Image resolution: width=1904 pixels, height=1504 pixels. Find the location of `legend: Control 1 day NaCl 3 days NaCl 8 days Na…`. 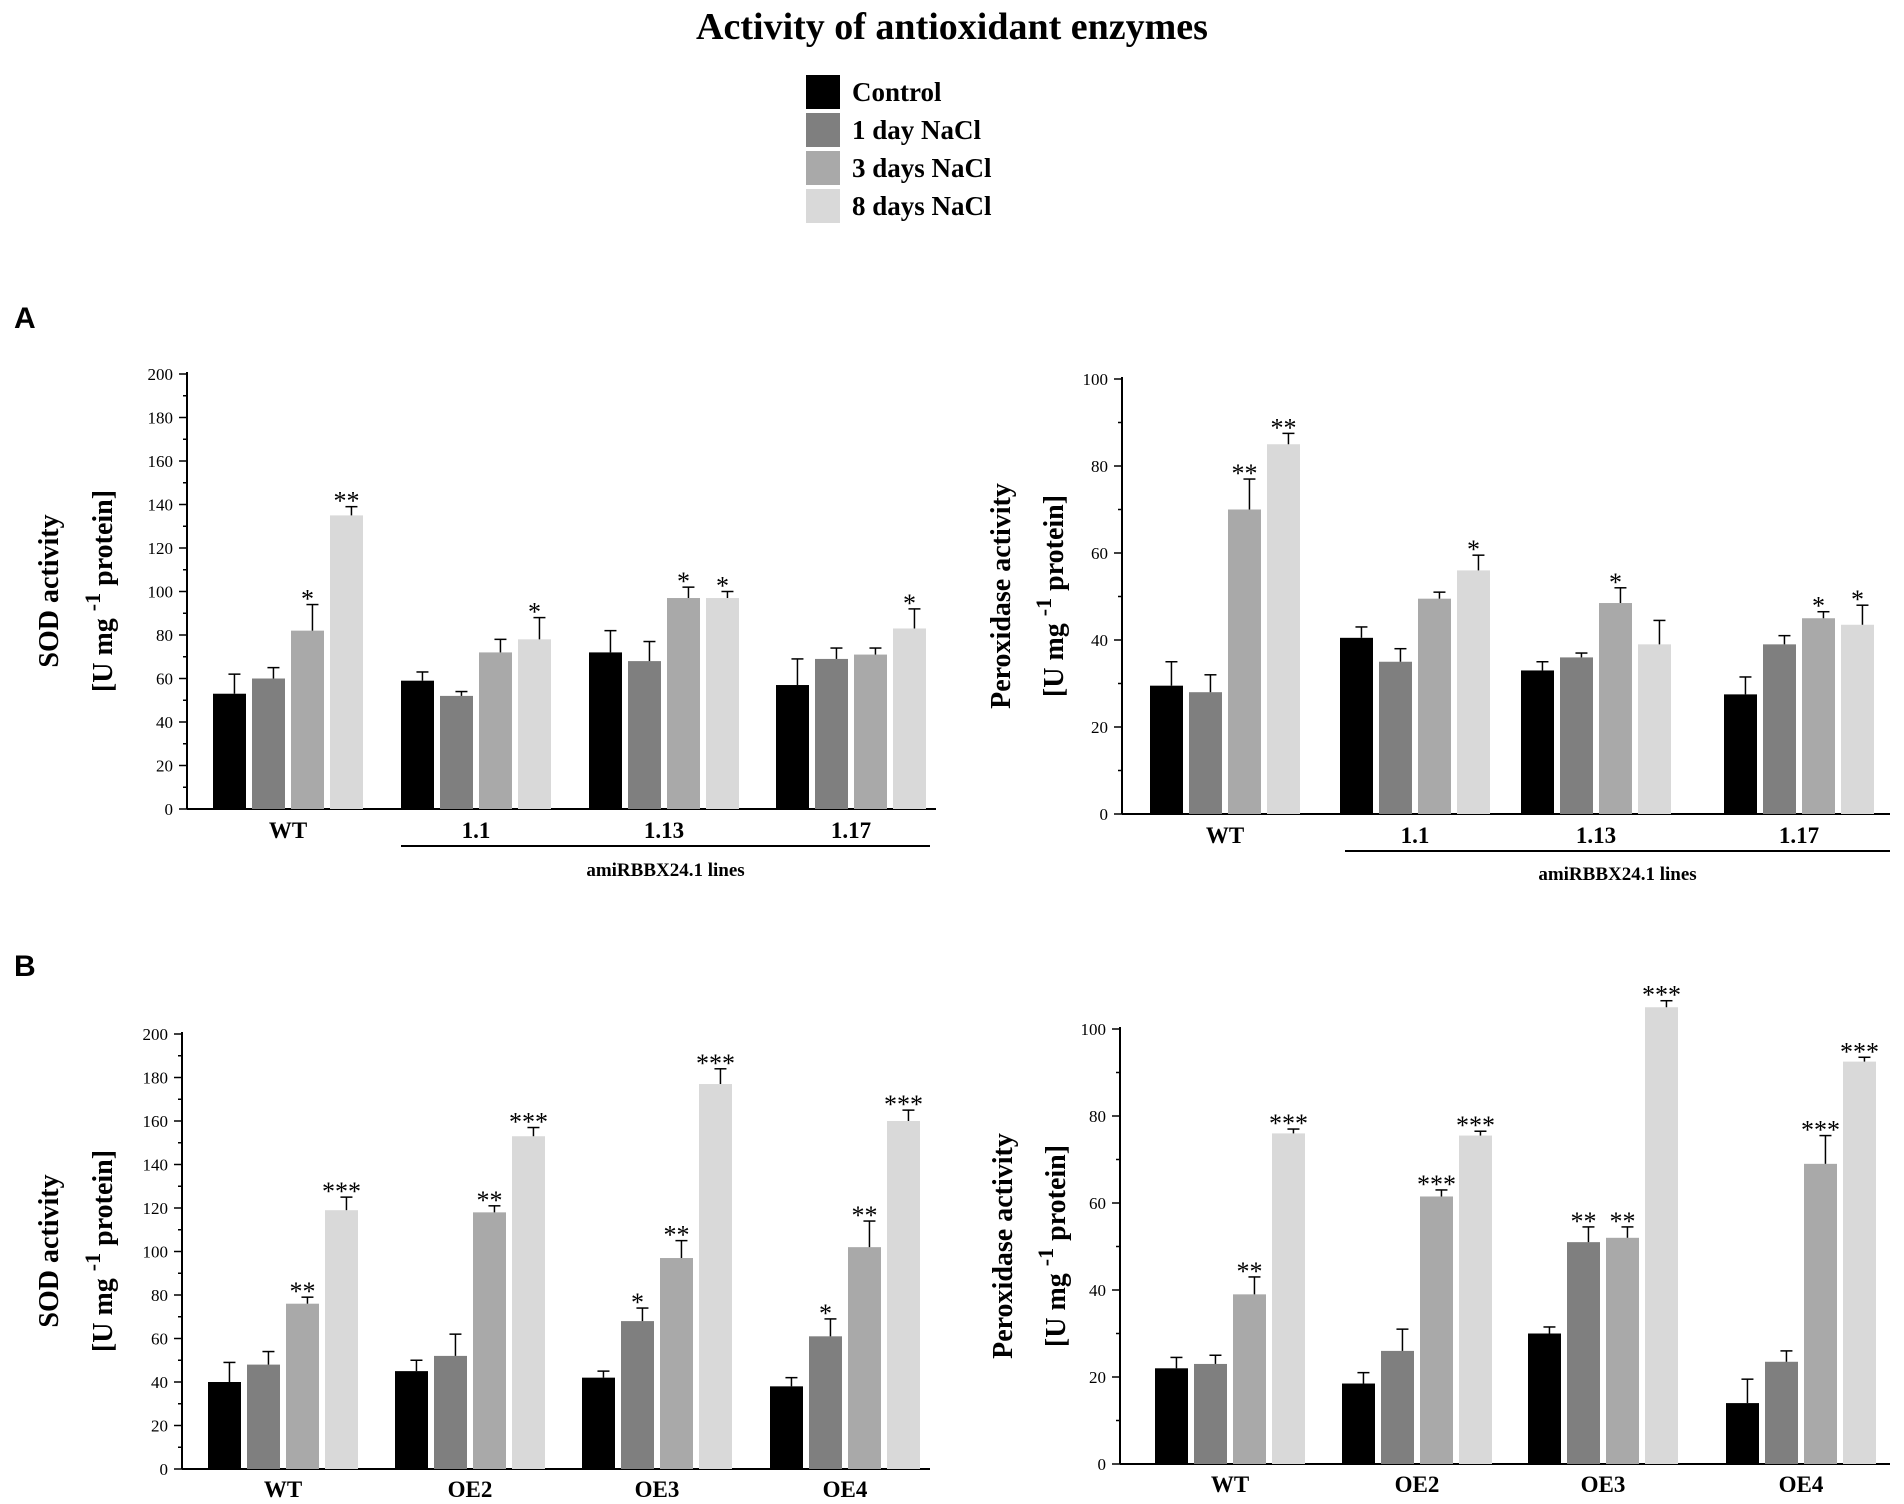

legend: Control 1 day NaCl 3 days NaCl 8 days Na… is located at coordinates (899, 149).